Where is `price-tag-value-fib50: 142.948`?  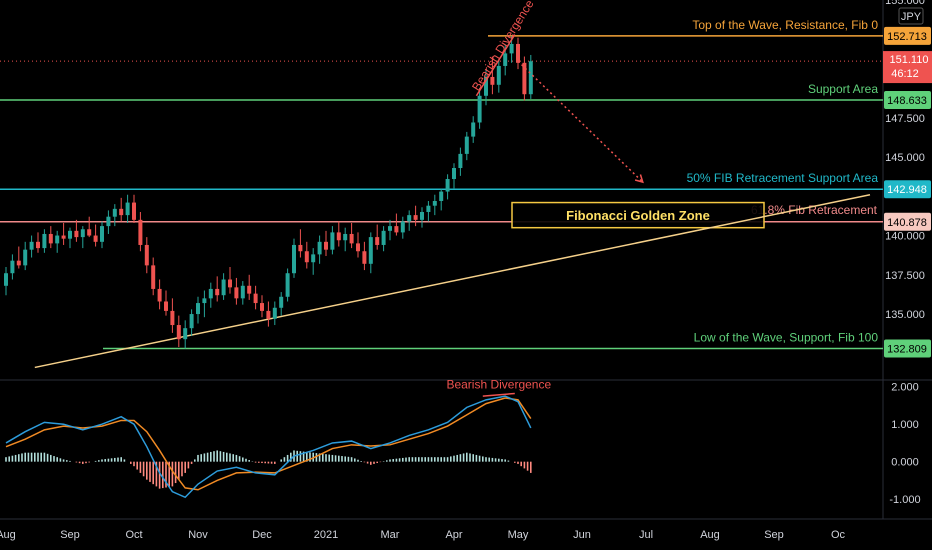
price-tag-value-fib50: 142.948 is located at coordinates (907, 190).